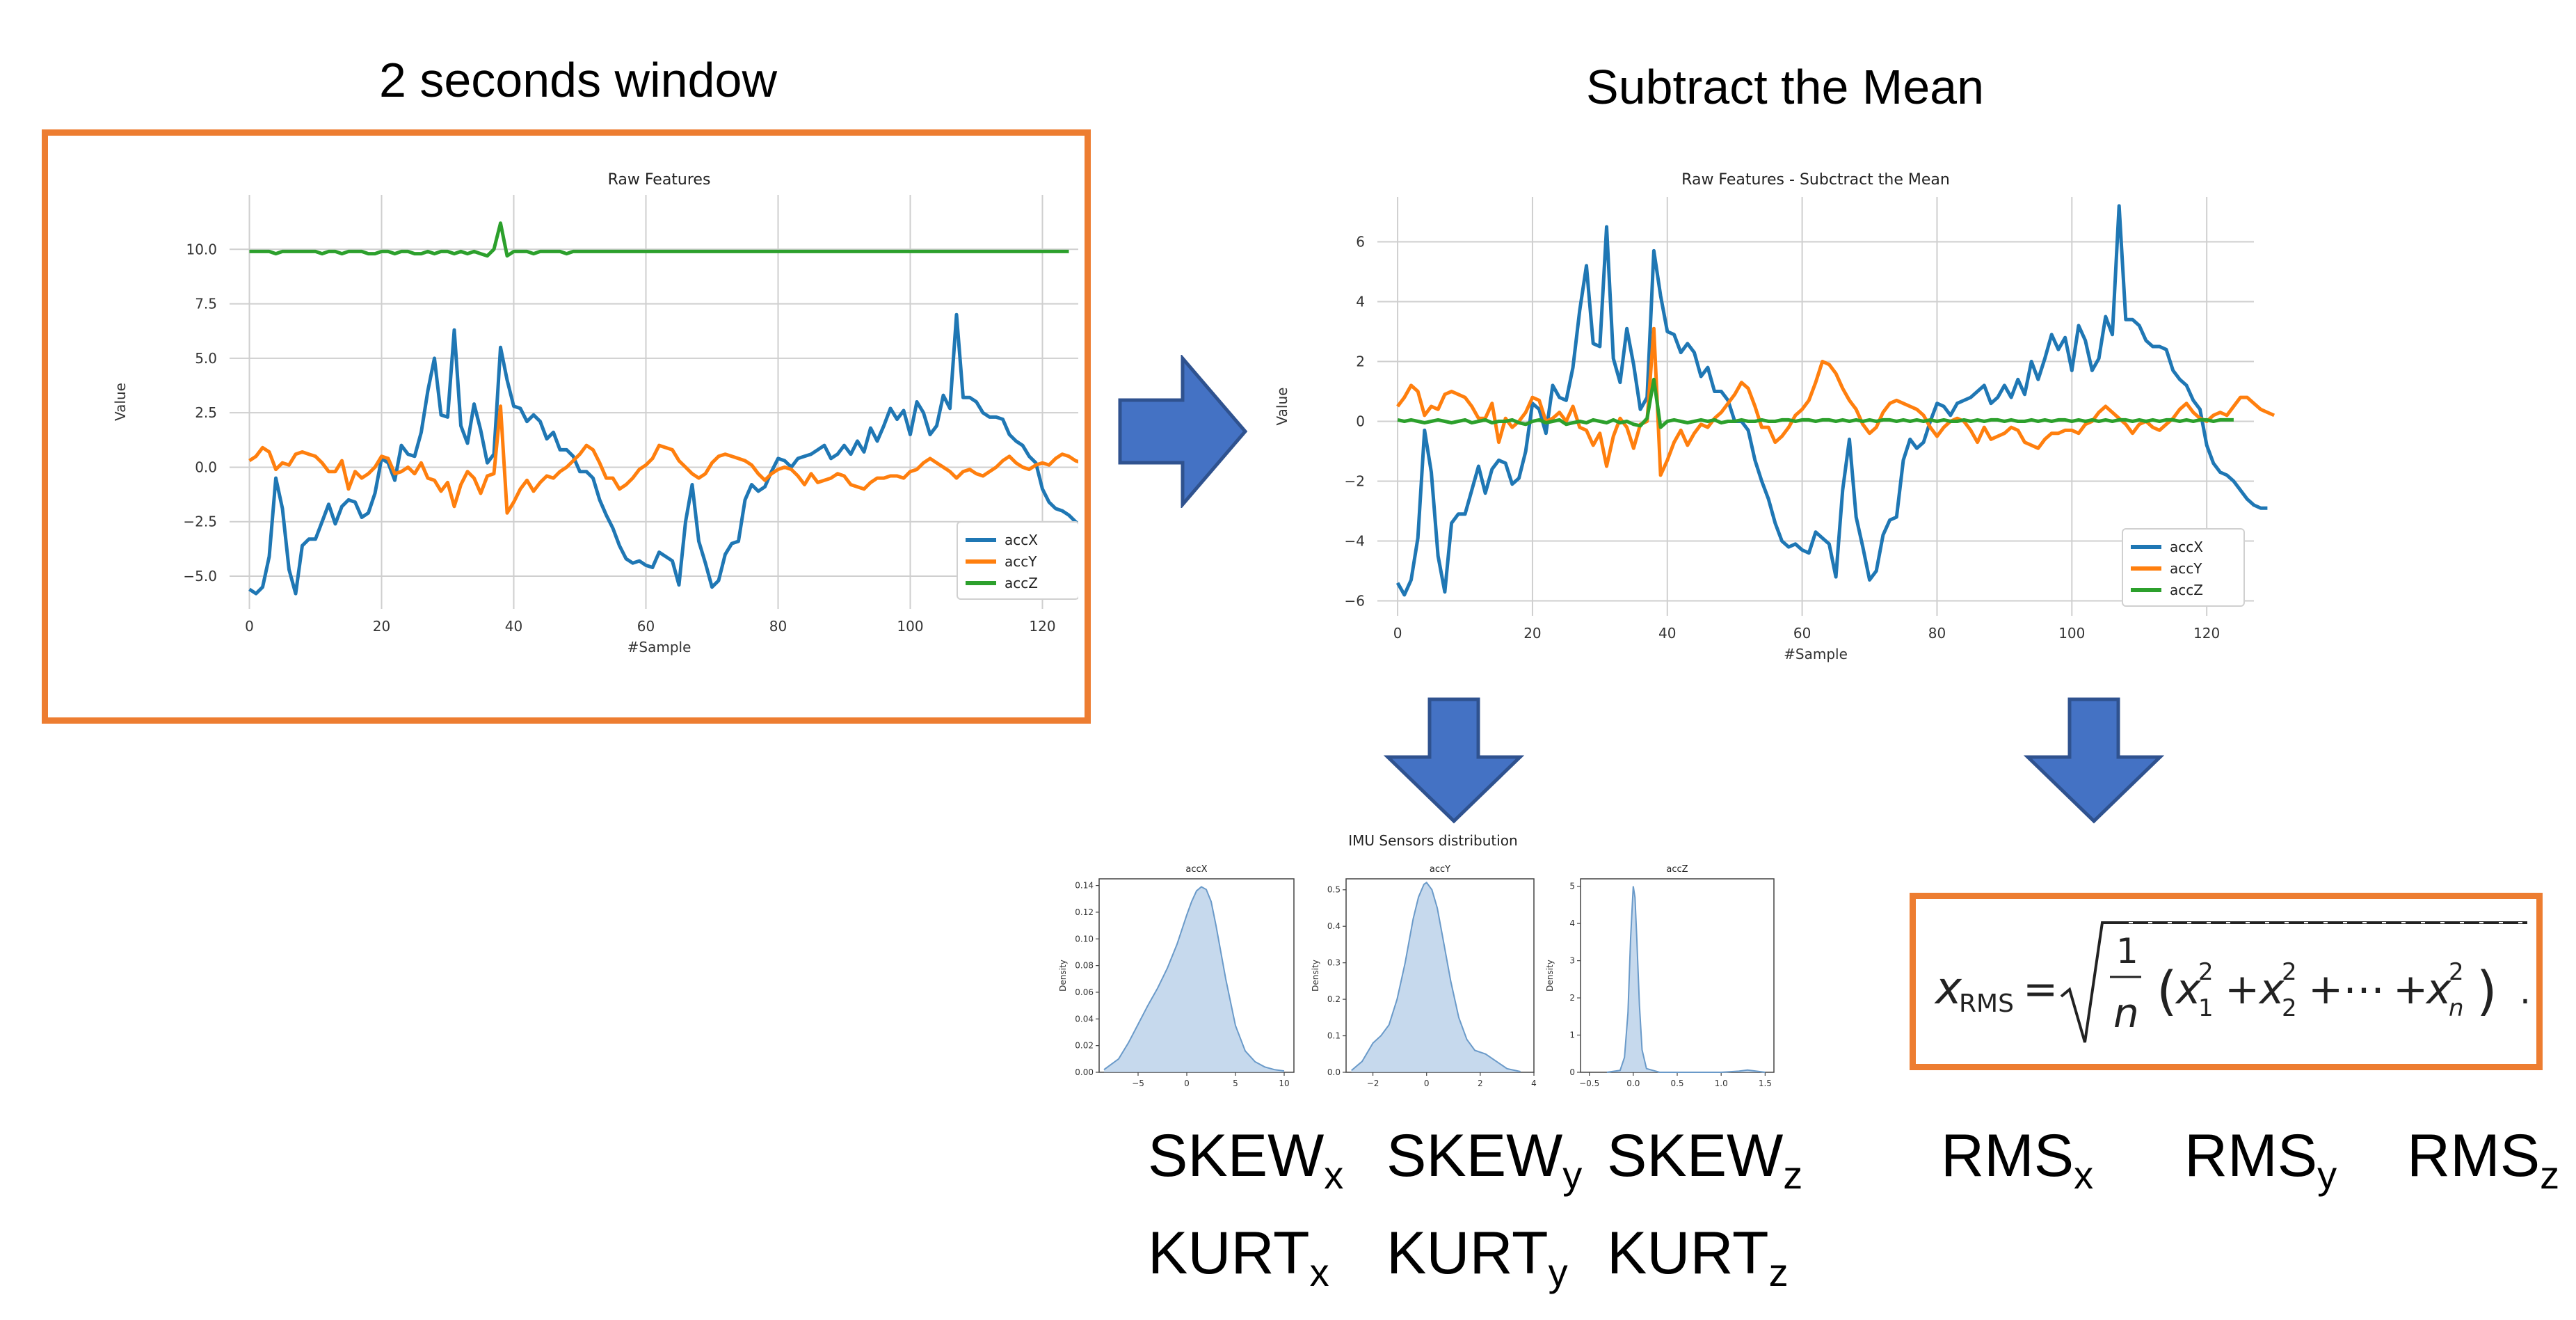  What do you see at coordinates (1765, 1083) in the screenshot?
I see `x-tick-label: 1.5` at bounding box center [1765, 1083].